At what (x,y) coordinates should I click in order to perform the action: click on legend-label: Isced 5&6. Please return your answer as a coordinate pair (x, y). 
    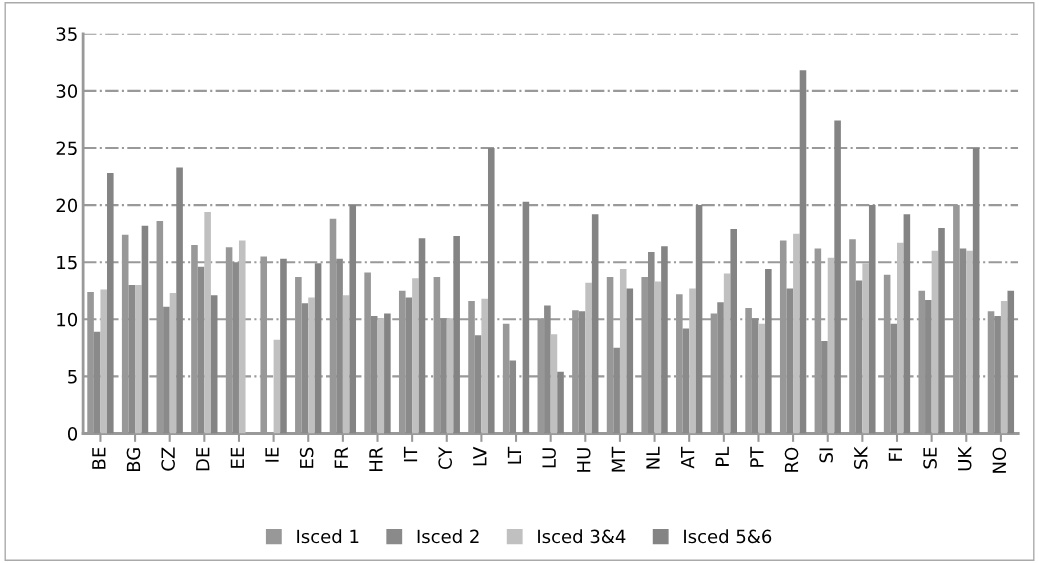
    Looking at the image, I should click on (728, 536).